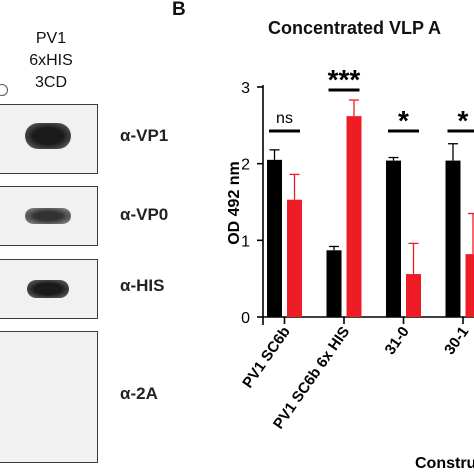 The height and width of the screenshot is (474, 474). What do you see at coordinates (245, 318) in the screenshot?
I see `y-tick-label: 0` at bounding box center [245, 318].